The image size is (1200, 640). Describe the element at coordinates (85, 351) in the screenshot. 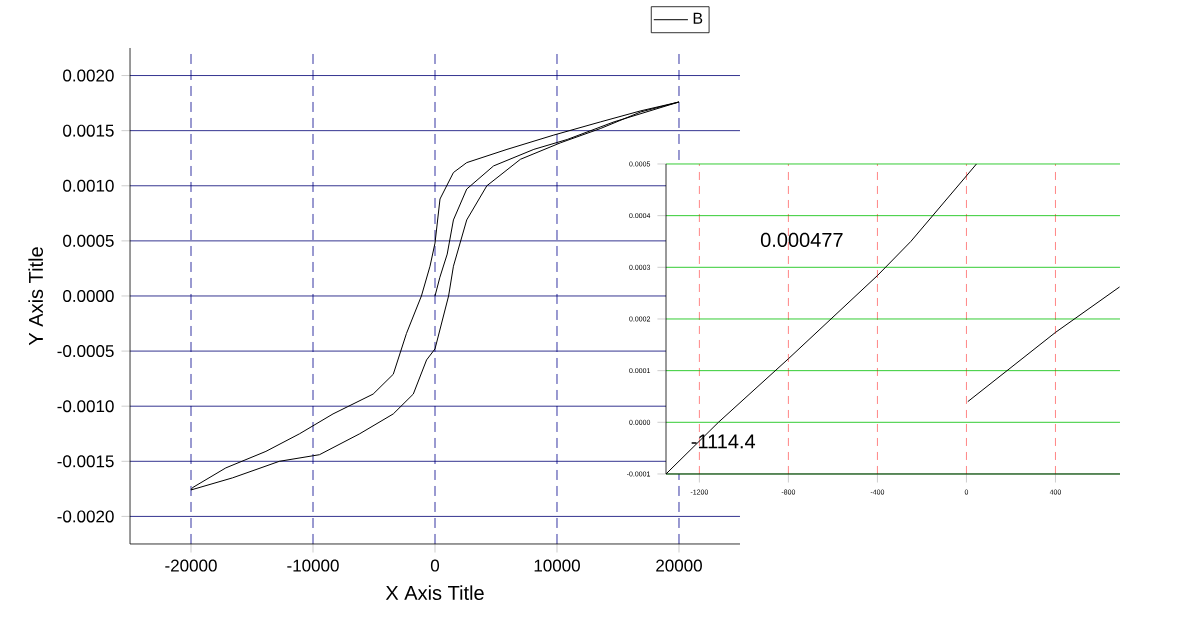

I see `y-tick-label: -0.0005` at that location.